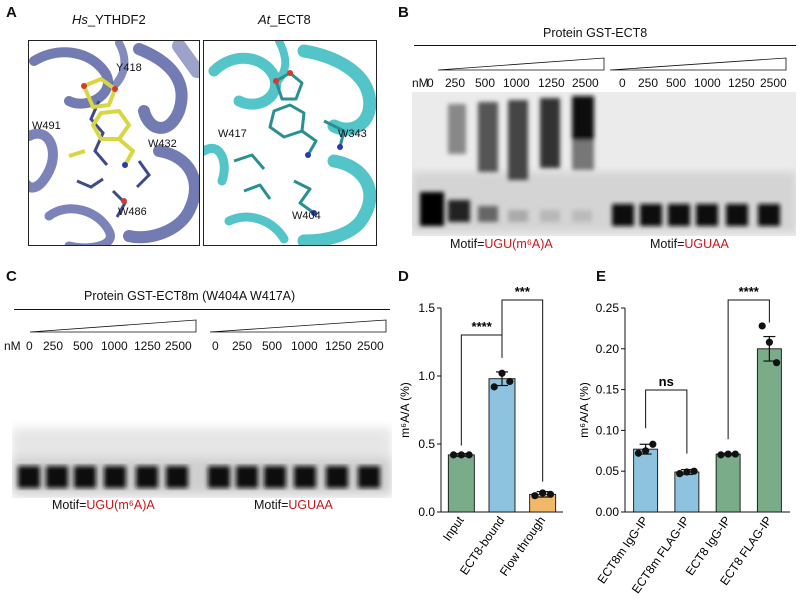 This screenshot has height=608, width=800. Describe the element at coordinates (605, 45) in the screenshot. I see `title-divider-b` at that location.